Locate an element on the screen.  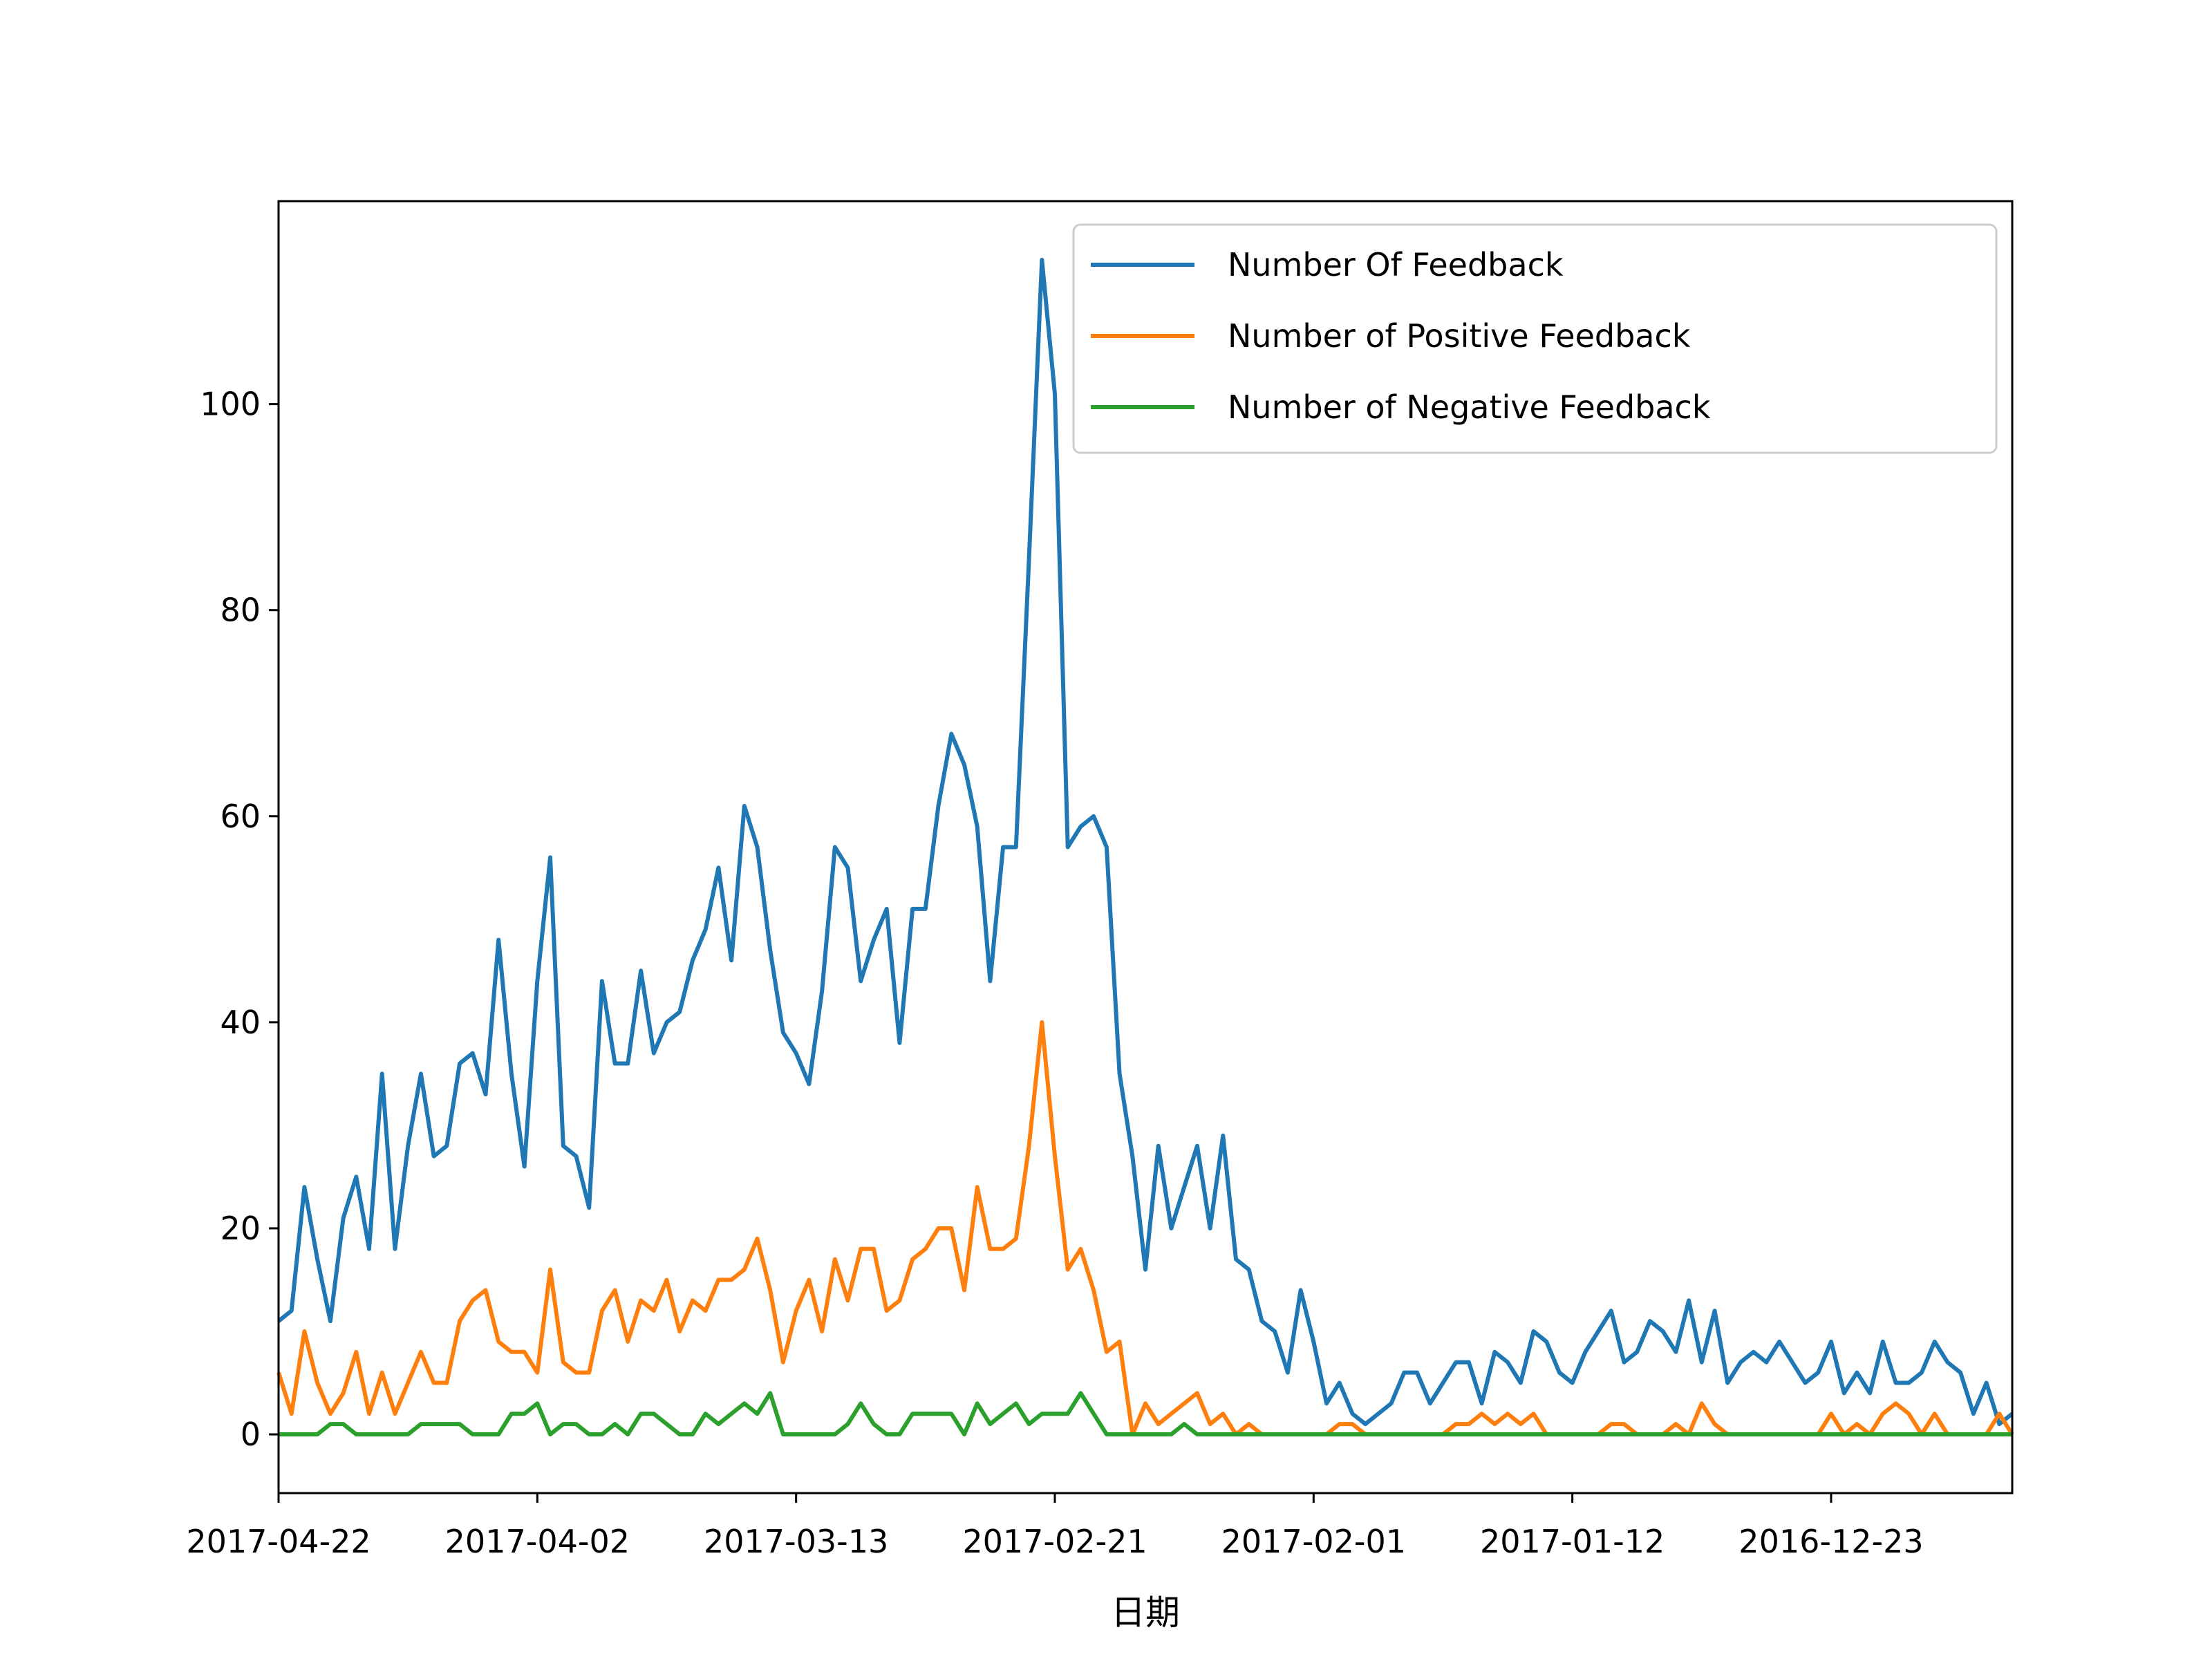
x-tick-label: 2017-01-12 is located at coordinates (1572, 1541).